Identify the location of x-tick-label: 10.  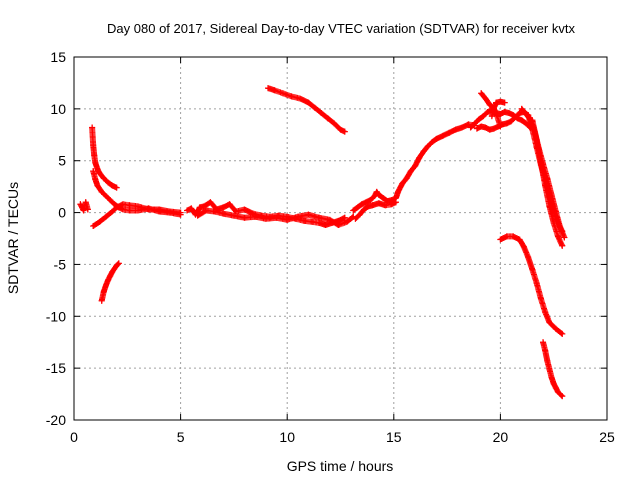
(287, 437).